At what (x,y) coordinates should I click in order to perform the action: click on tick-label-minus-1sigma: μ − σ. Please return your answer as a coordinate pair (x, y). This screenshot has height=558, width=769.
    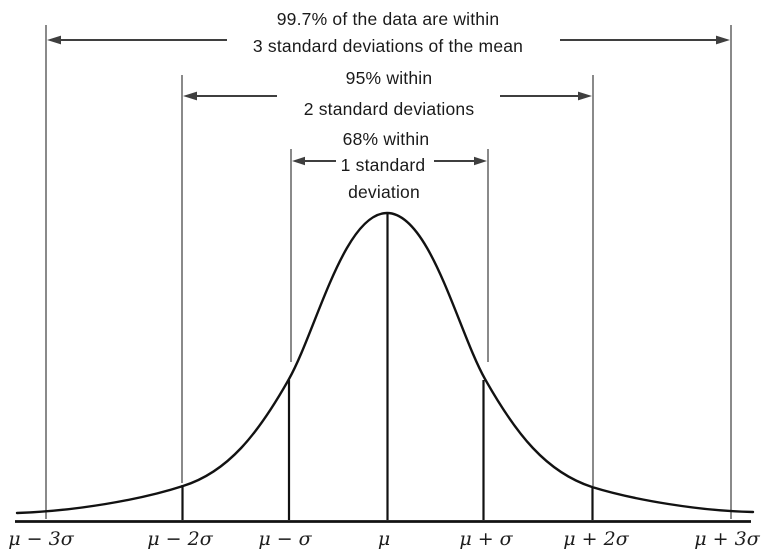
    Looking at the image, I should click on (285, 539).